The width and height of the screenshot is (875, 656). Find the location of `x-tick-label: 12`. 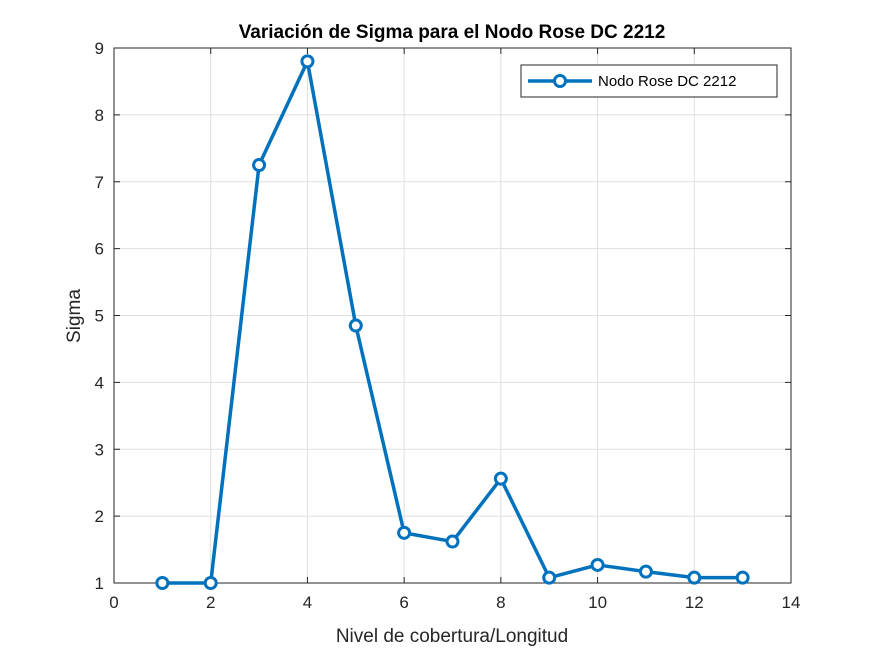

x-tick-label: 12 is located at coordinates (694, 602).